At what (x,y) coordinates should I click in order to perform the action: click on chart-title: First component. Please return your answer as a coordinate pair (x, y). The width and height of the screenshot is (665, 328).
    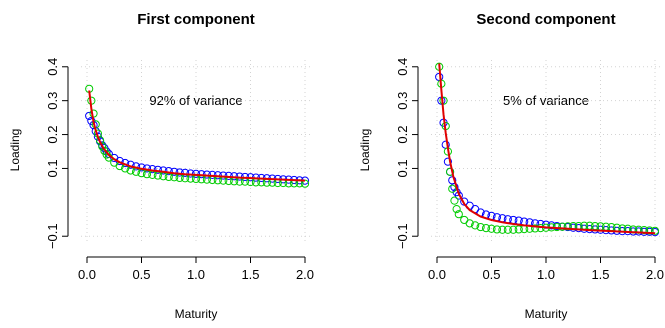
    Looking at the image, I should click on (196, 19).